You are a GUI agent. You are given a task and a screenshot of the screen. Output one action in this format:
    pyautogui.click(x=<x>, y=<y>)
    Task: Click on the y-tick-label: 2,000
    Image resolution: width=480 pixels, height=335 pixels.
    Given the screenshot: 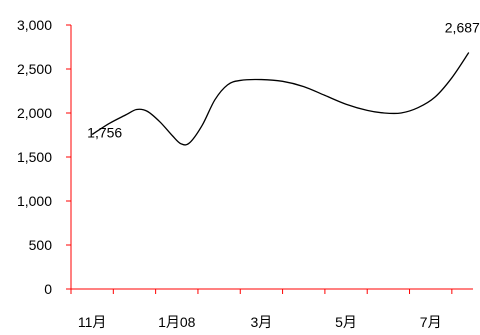 What is the action you would take?
    pyautogui.click(x=34, y=113)
    